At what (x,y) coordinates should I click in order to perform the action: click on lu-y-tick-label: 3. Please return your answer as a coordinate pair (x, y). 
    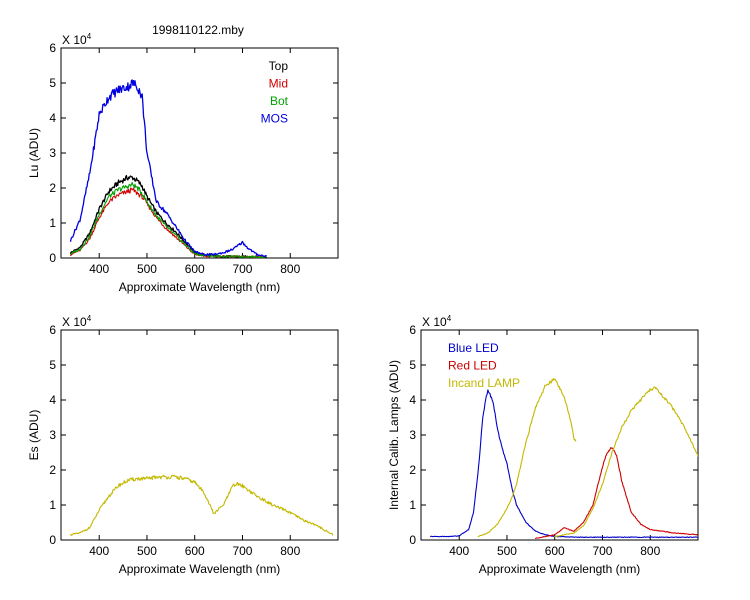
    Looking at the image, I should click on (52, 153).